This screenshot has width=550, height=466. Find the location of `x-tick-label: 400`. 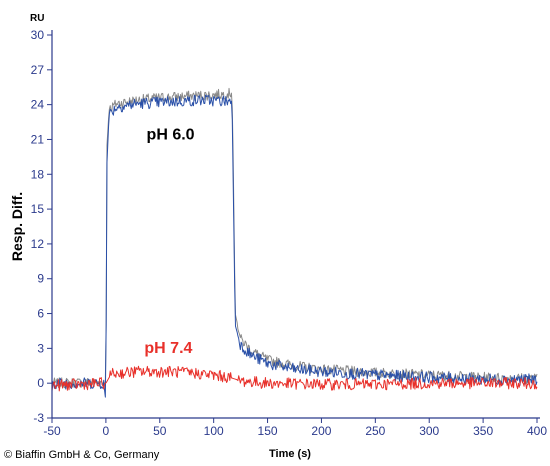

x-tick-label: 400 is located at coordinates (537, 431).